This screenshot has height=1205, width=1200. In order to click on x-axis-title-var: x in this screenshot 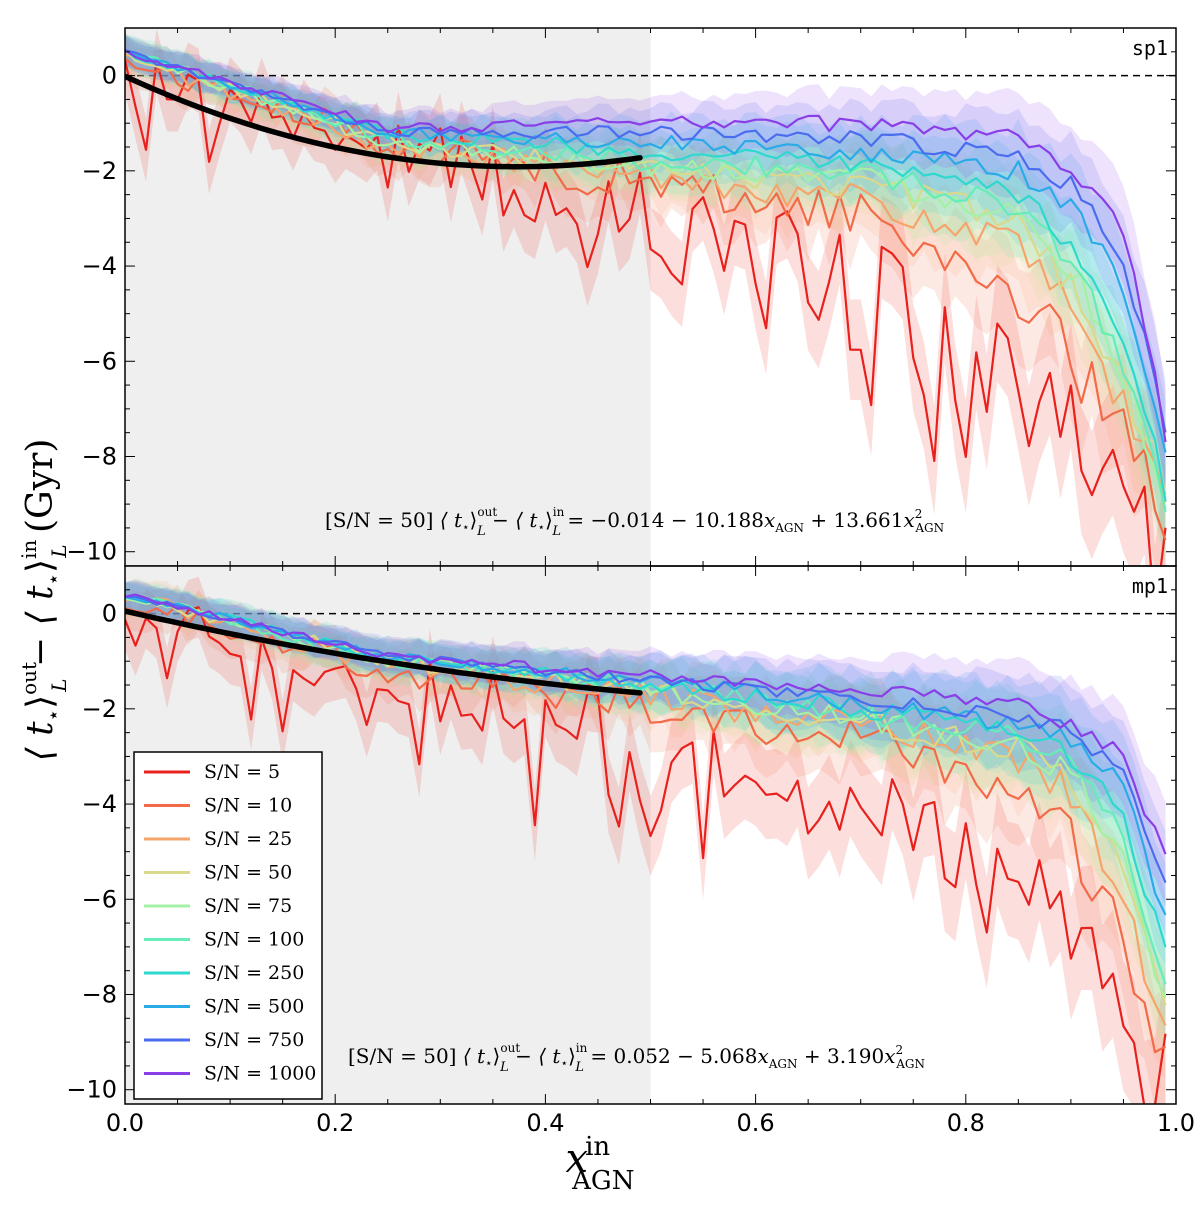, I will do `click(577, 1159)`.